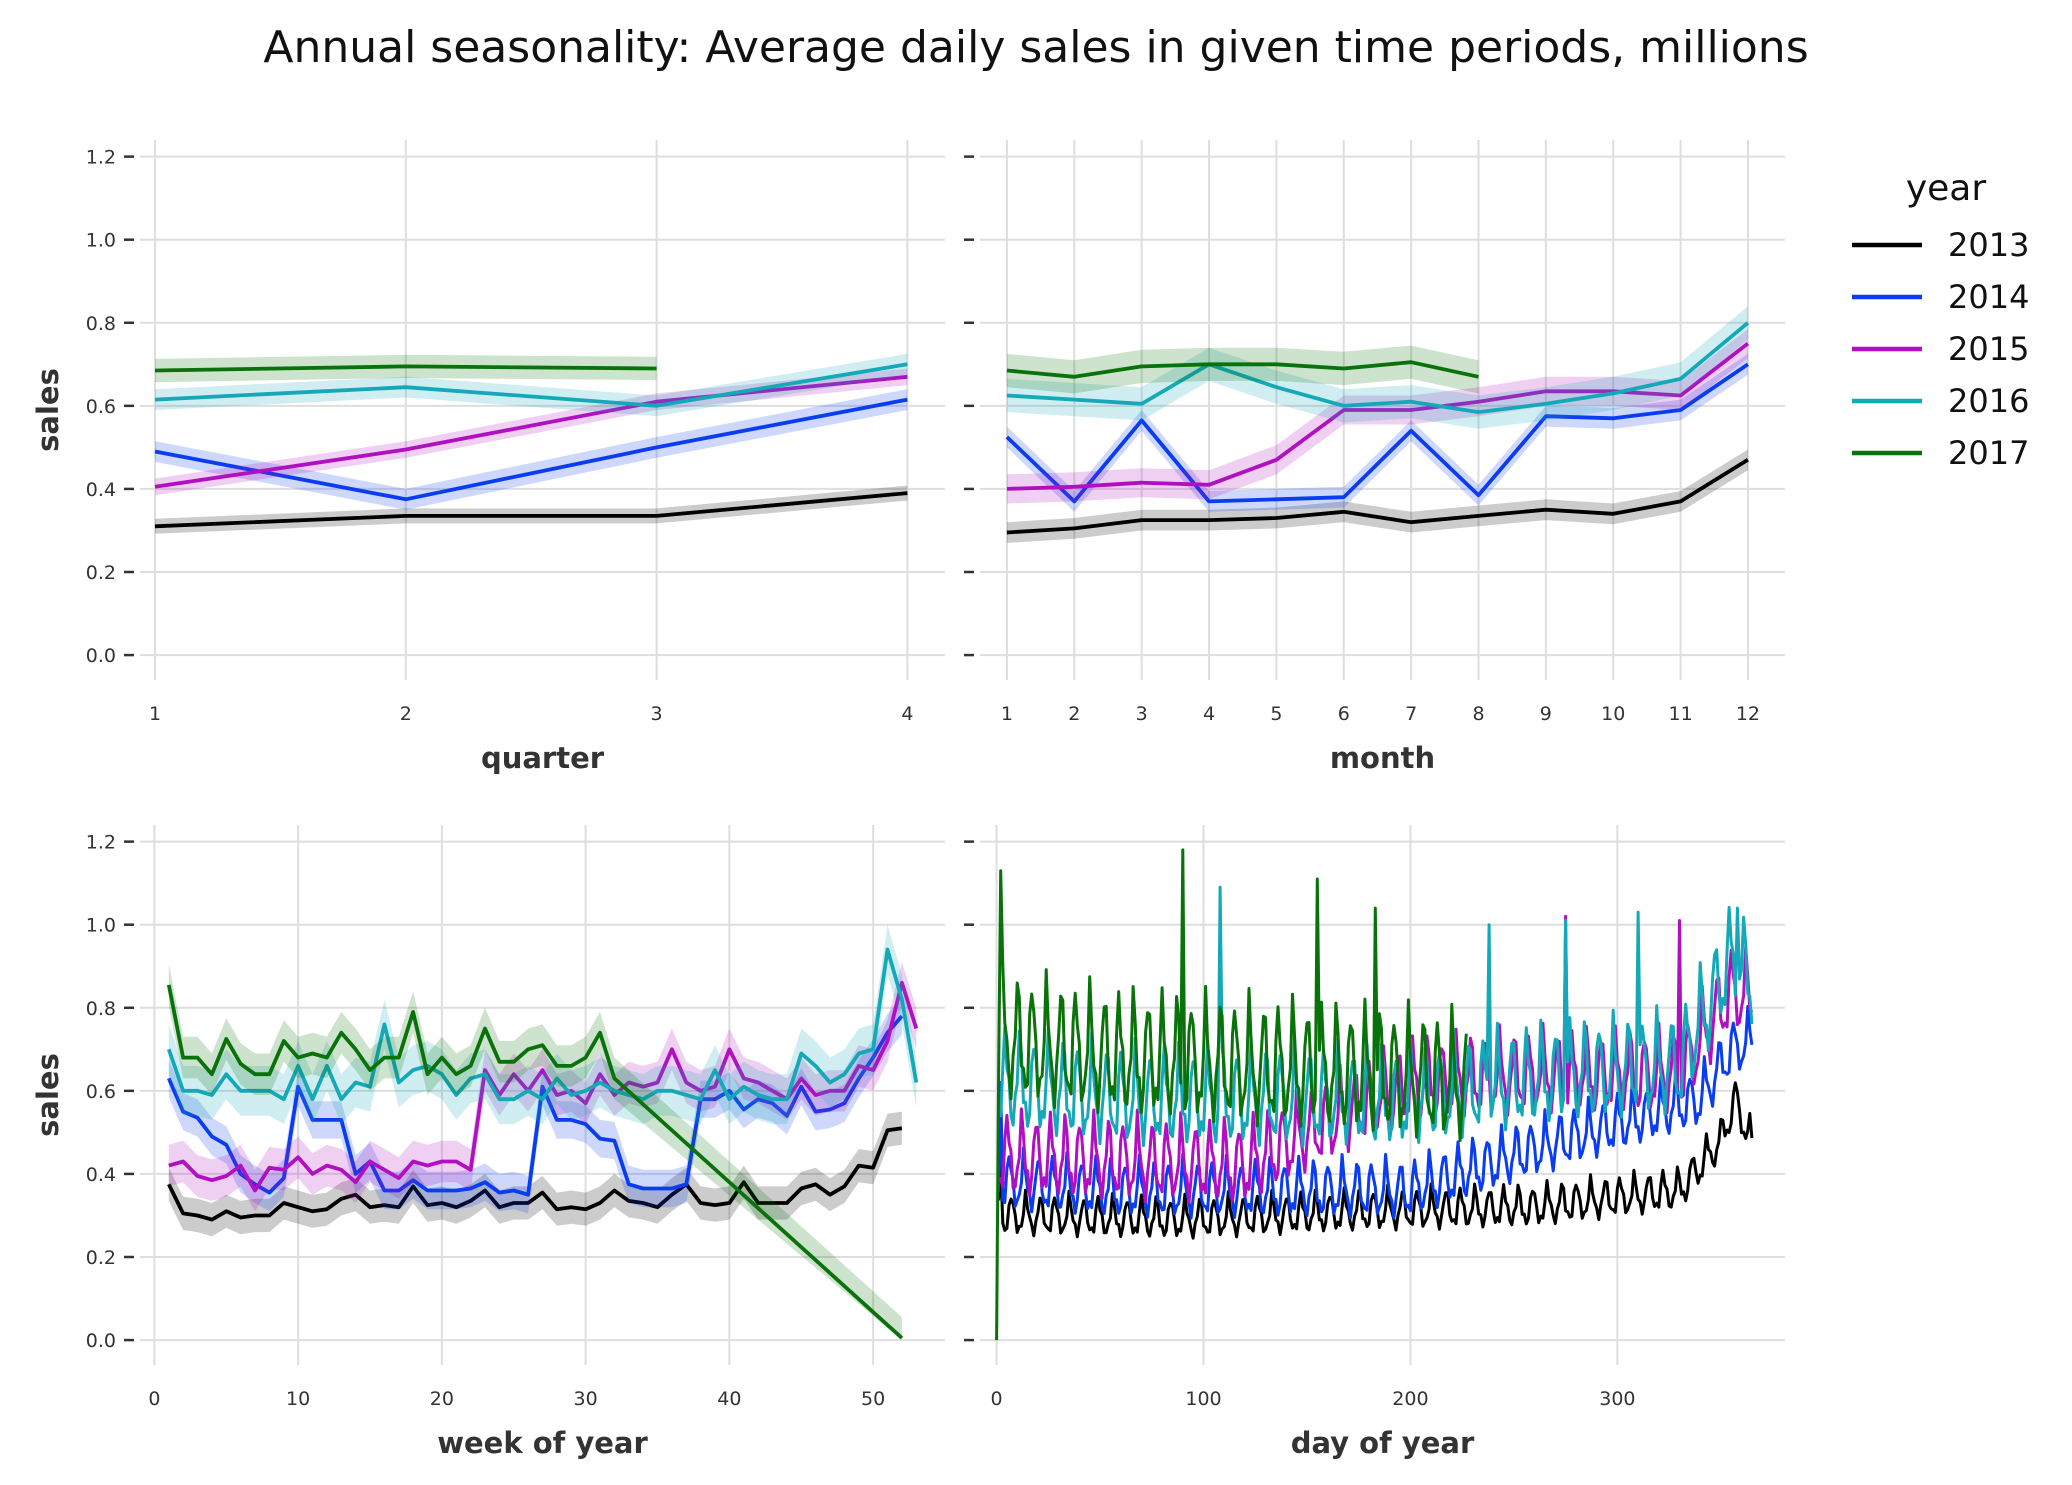  I want to click on x-tick-label: 20, so click(442, 1399).